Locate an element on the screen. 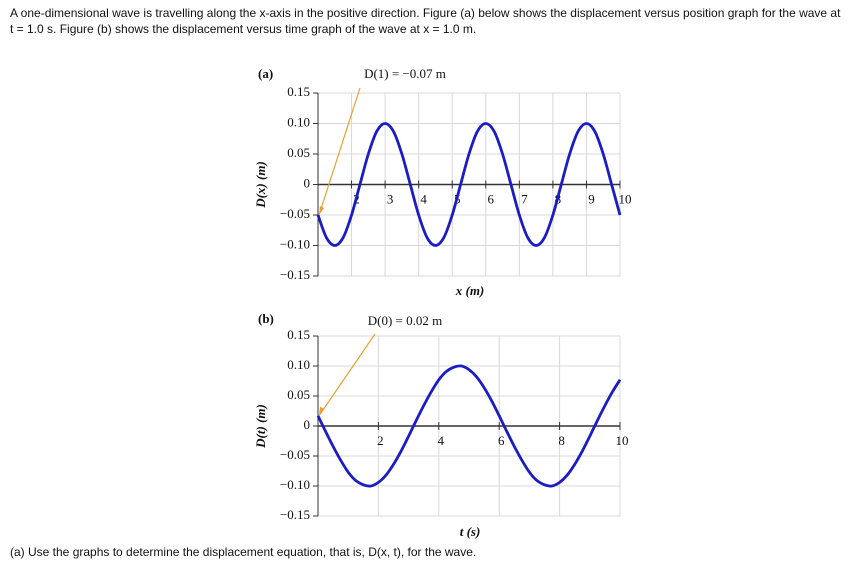 Image resolution: width=868 pixels, height=583 pixels. annotation: D(1) = −0.07 m is located at coordinates (405, 73).